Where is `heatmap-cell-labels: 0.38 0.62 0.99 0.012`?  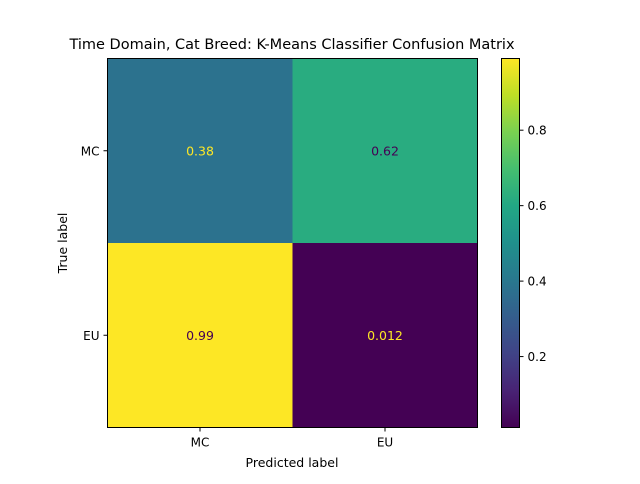
heatmap-cell-labels: 0.38 0.62 0.99 0.012 is located at coordinates (294, 243).